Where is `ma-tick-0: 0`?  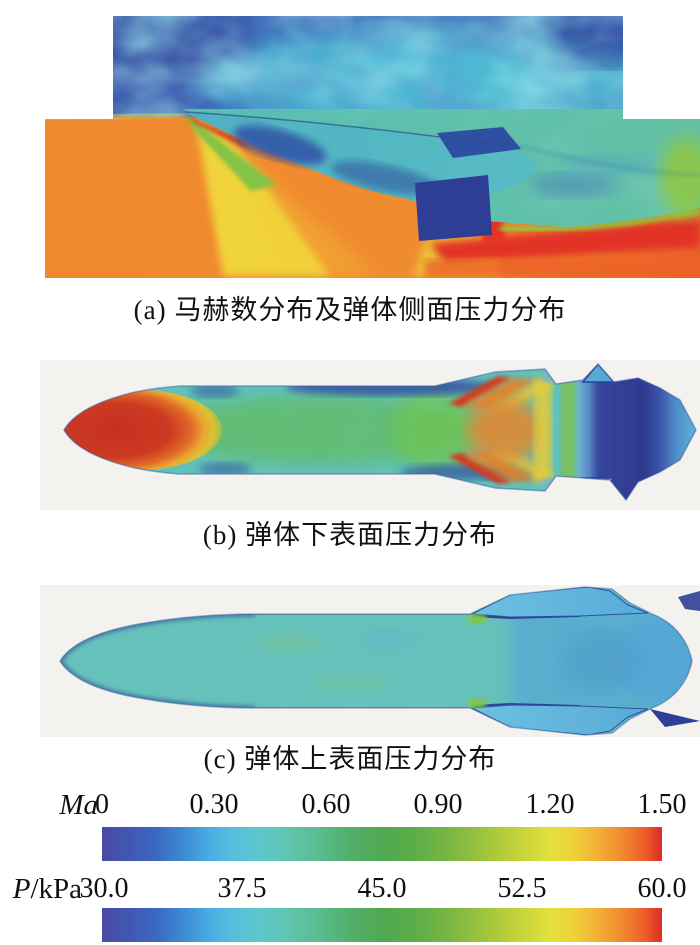 ma-tick-0: 0 is located at coordinates (102, 804).